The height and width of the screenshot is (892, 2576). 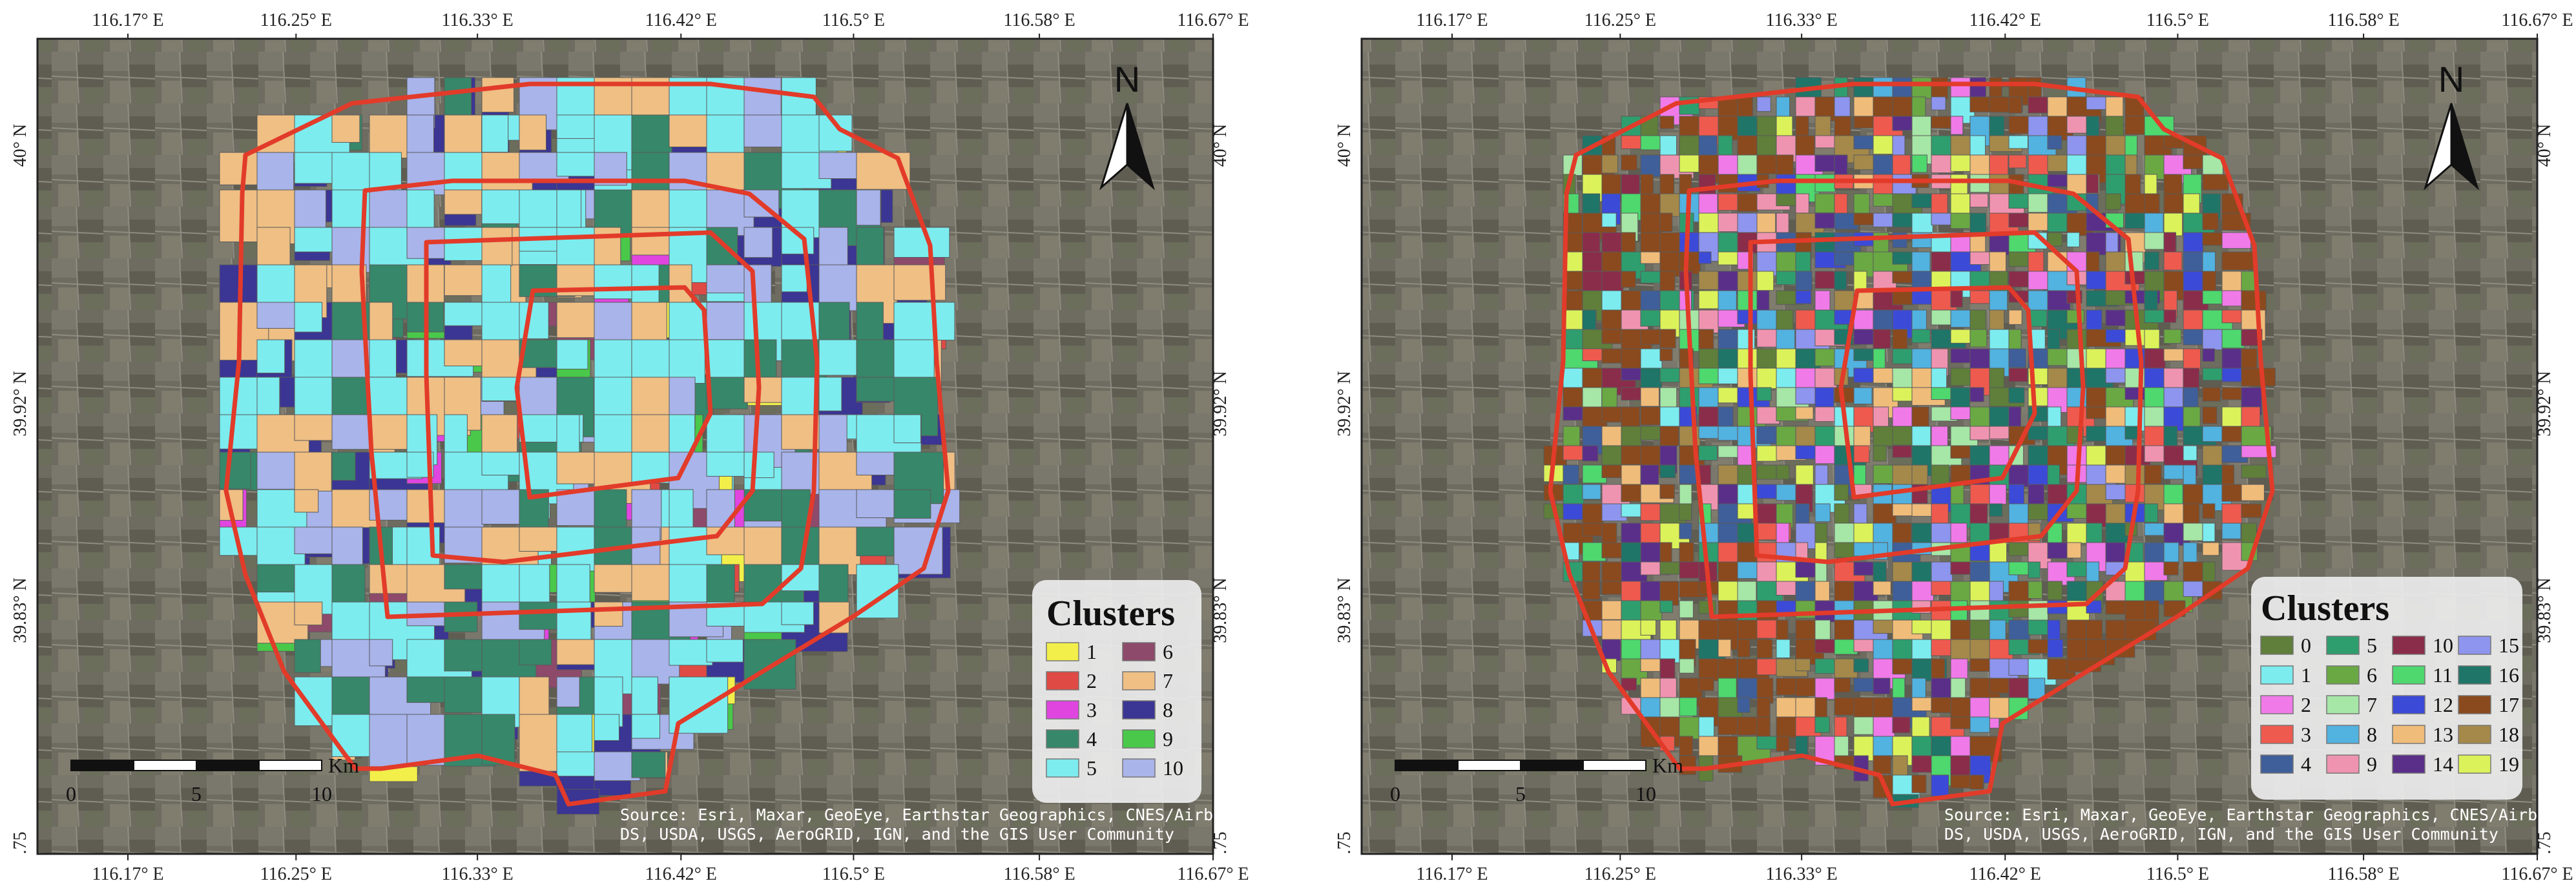 What do you see at coordinates (2508, 734) in the screenshot?
I see `legend-label: 18` at bounding box center [2508, 734].